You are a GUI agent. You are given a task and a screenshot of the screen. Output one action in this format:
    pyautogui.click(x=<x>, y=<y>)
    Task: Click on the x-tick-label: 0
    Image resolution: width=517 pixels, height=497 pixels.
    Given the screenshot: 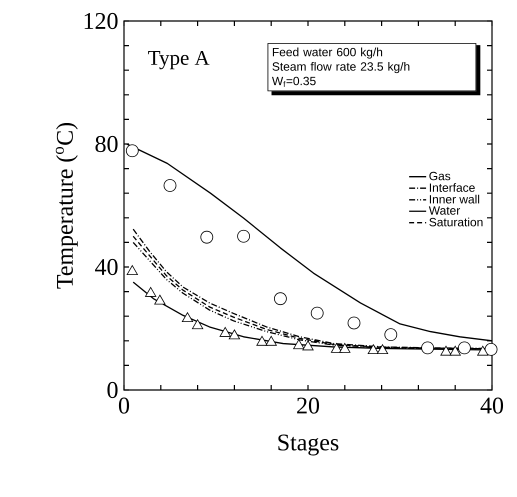 What is the action you would take?
    pyautogui.click(x=124, y=406)
    